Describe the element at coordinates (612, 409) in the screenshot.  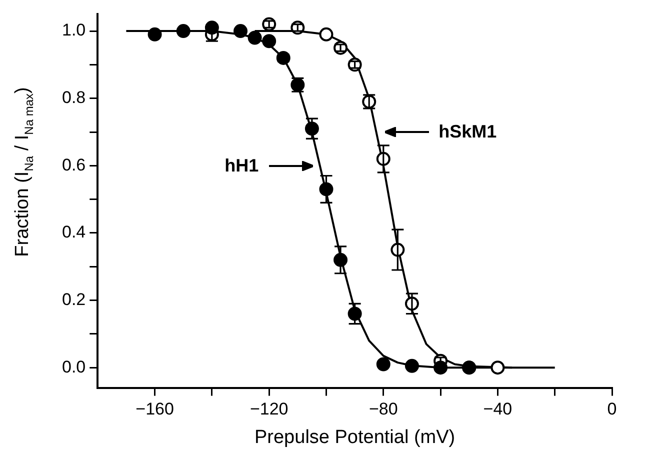
I see `x-tick-label: 0` at that location.